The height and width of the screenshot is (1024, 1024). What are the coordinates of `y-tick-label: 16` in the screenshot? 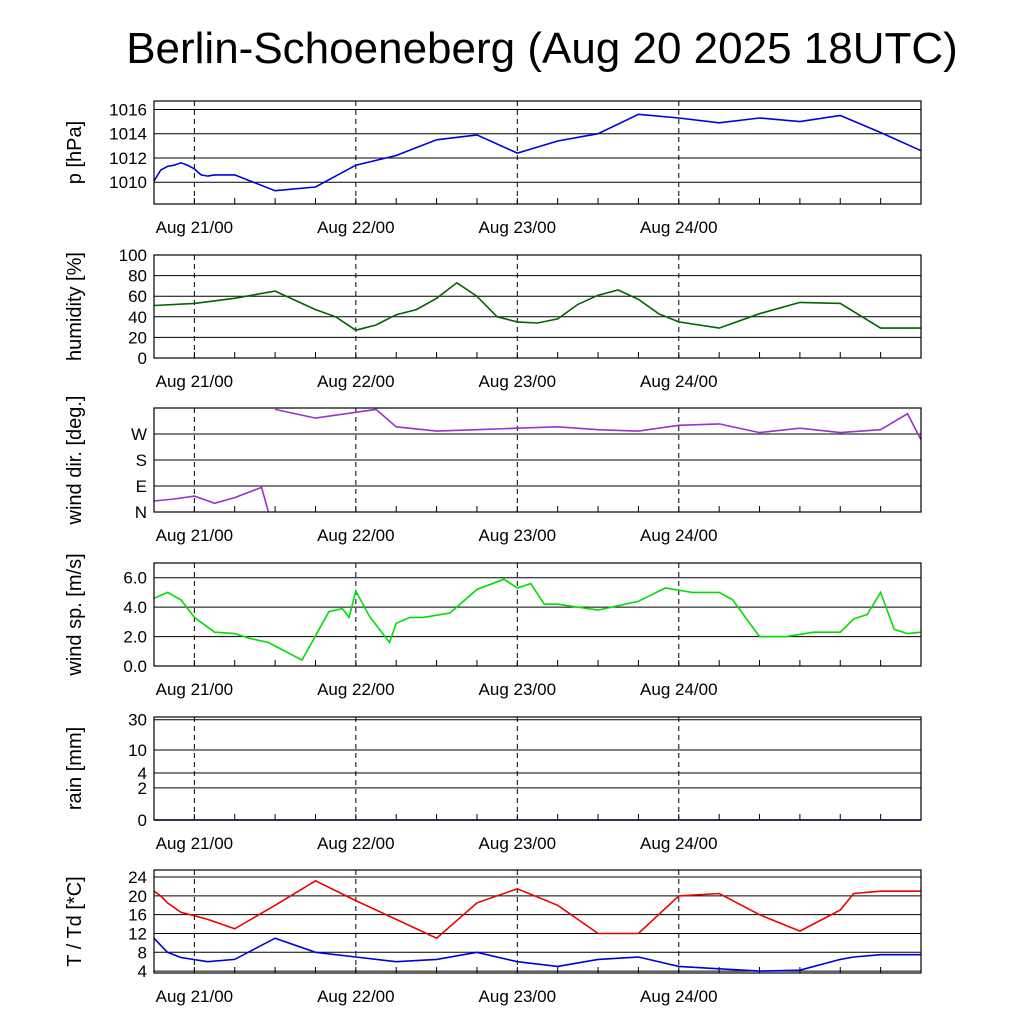 It's located at (137, 915).